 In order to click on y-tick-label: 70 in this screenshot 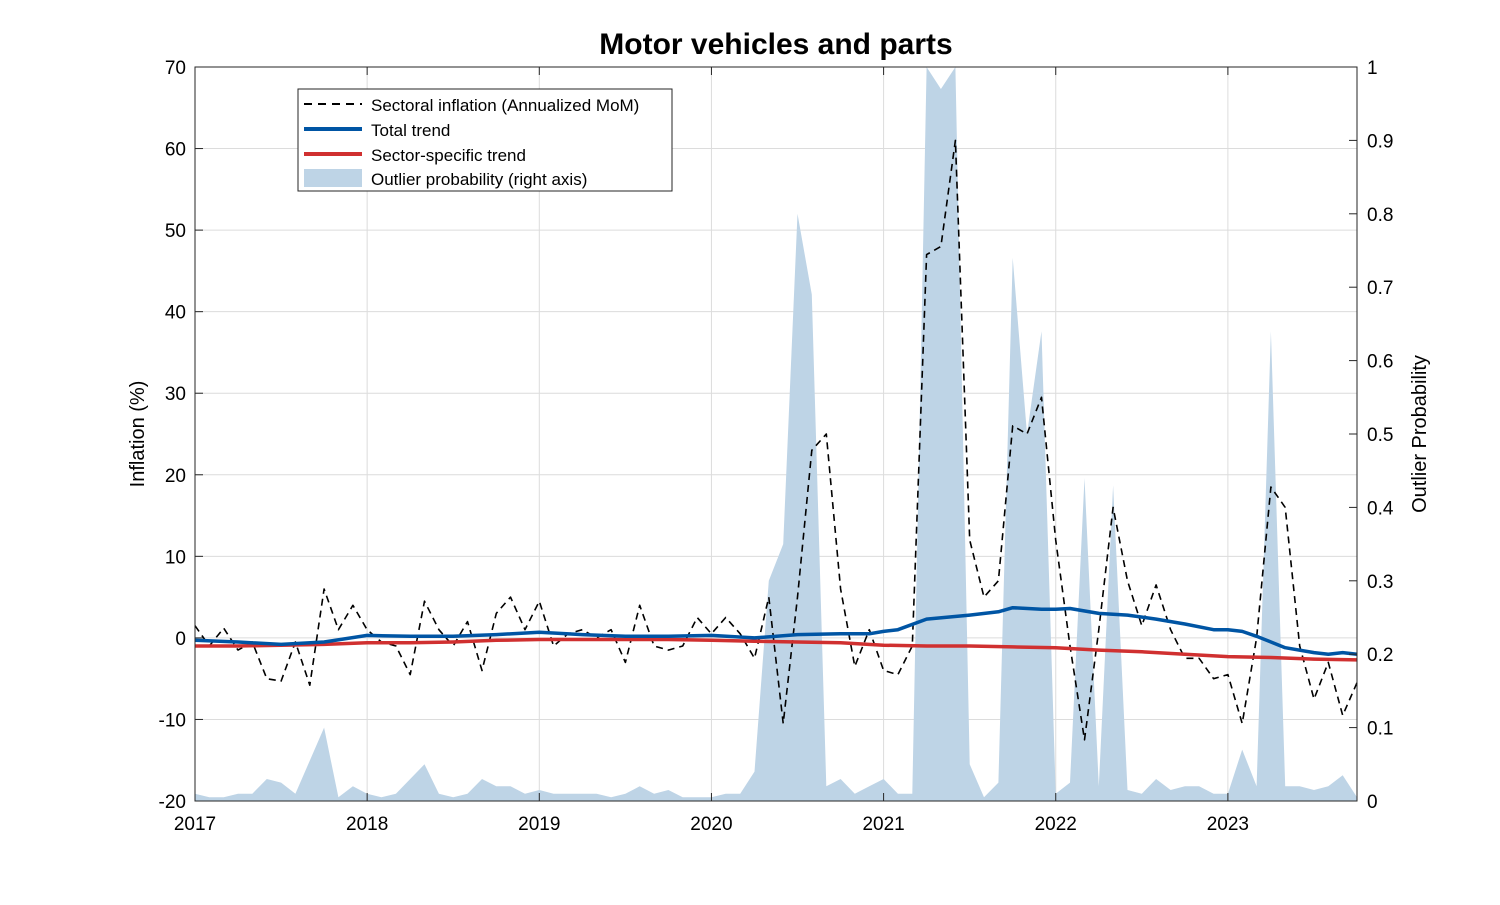, I will do `click(175, 68)`.